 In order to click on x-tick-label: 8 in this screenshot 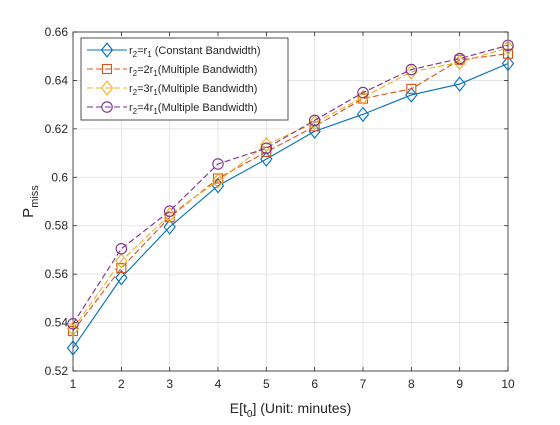, I will do `click(411, 384)`.